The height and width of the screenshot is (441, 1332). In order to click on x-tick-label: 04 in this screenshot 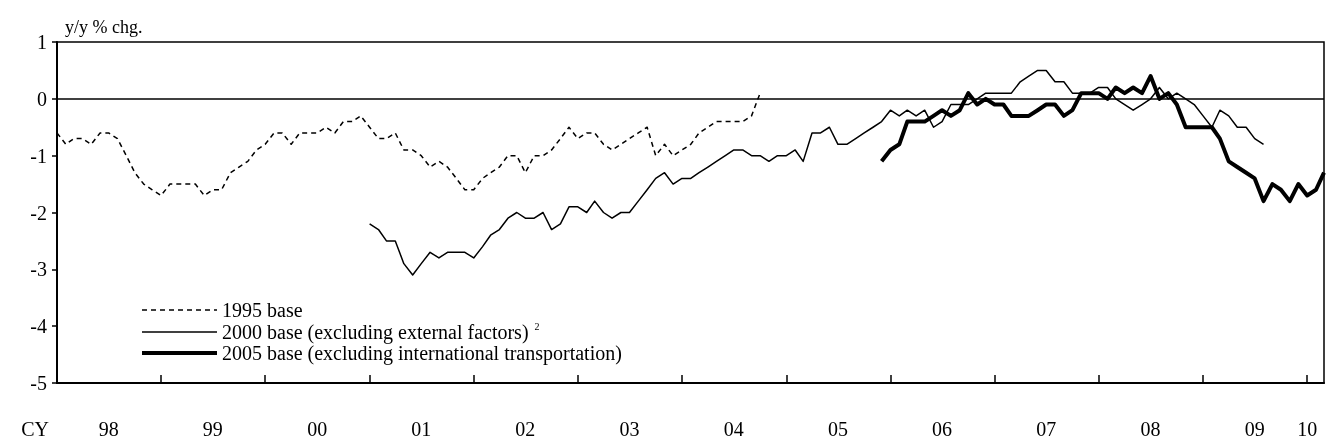, I will do `click(733, 429)`.